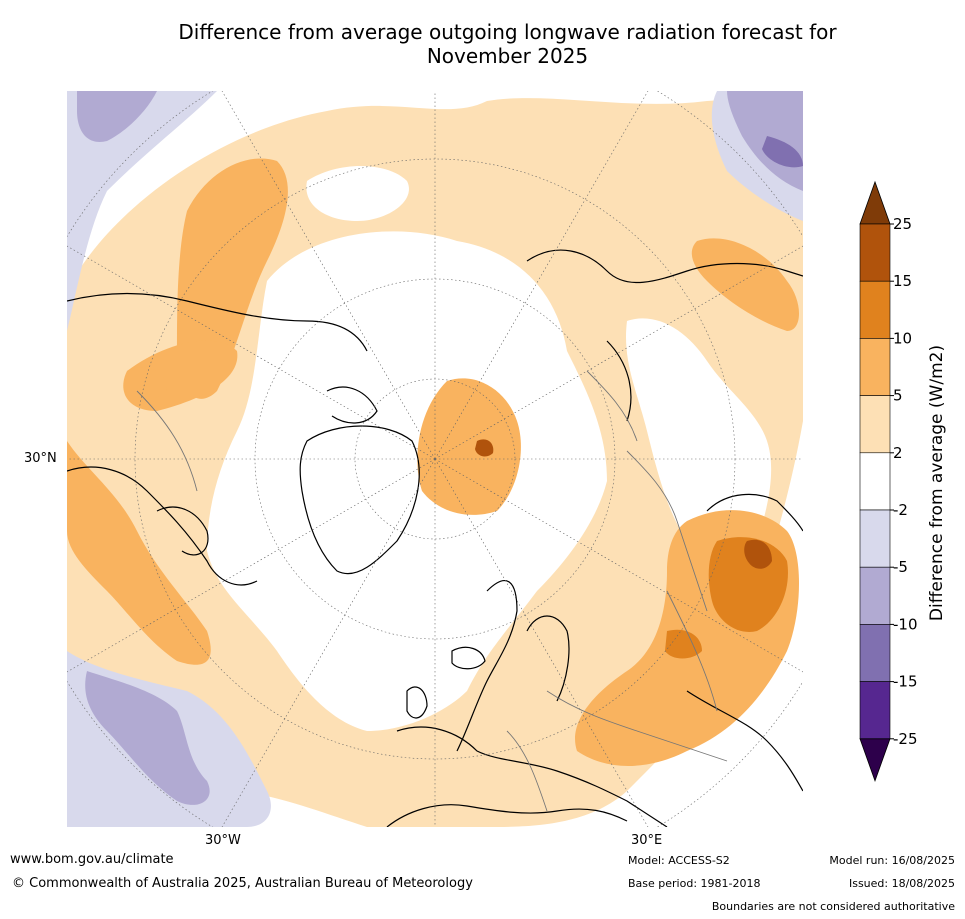 Image resolution: width=965 pixels, height=919 pixels. I want to click on colorbar-tick-label: 15, so click(902, 281).